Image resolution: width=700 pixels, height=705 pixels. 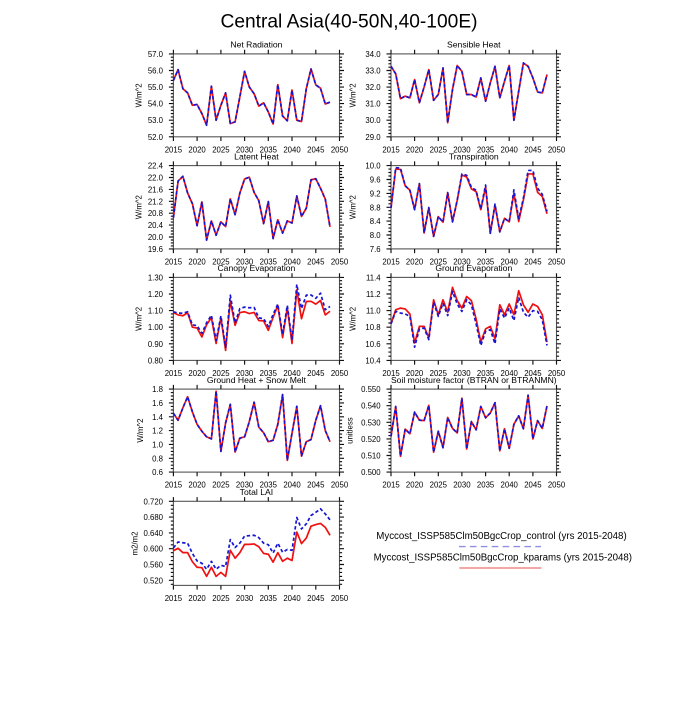 What do you see at coordinates (156, 327) in the screenshot?
I see `svg-text: 1.00` at bounding box center [156, 327].